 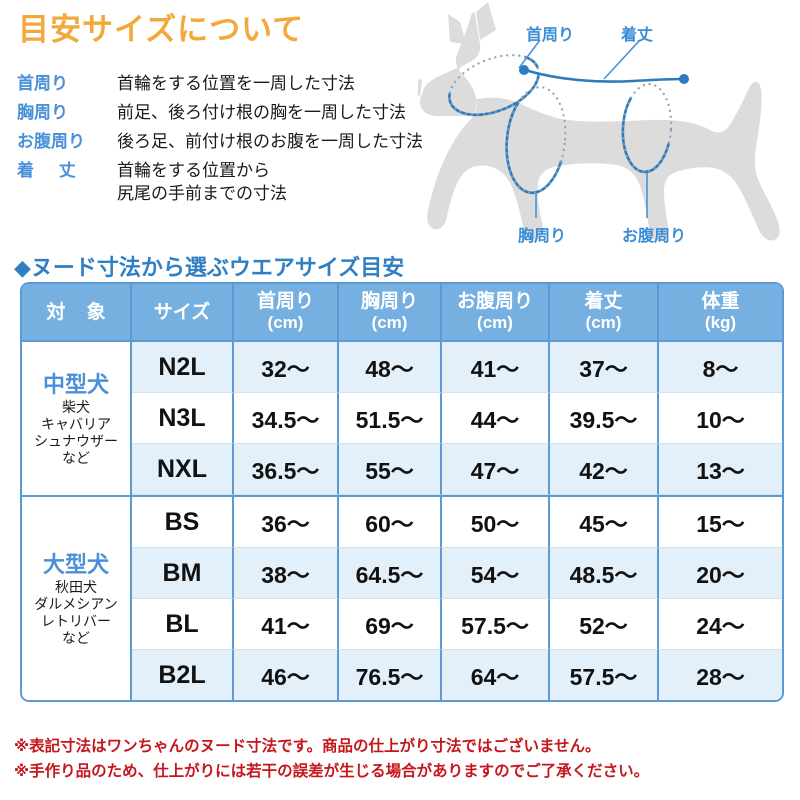 I want to click on th-weight: 体重 (kg), so click(x=720, y=313).